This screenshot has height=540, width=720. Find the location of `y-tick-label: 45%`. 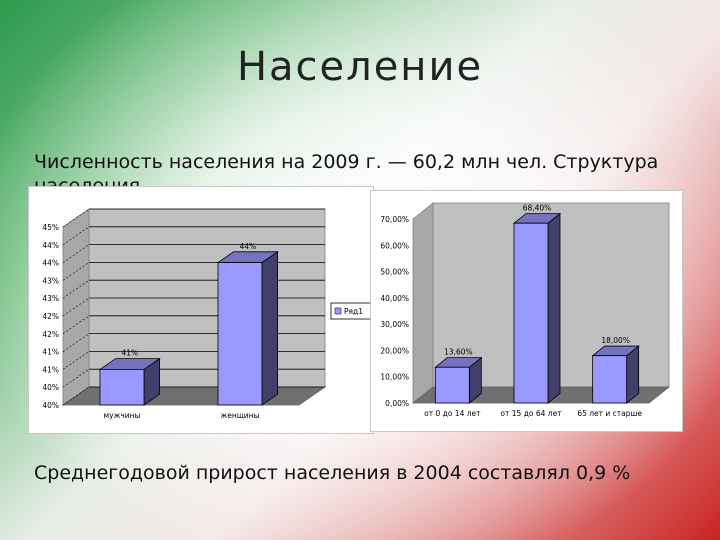

y-tick-label: 45% is located at coordinates (50, 227).